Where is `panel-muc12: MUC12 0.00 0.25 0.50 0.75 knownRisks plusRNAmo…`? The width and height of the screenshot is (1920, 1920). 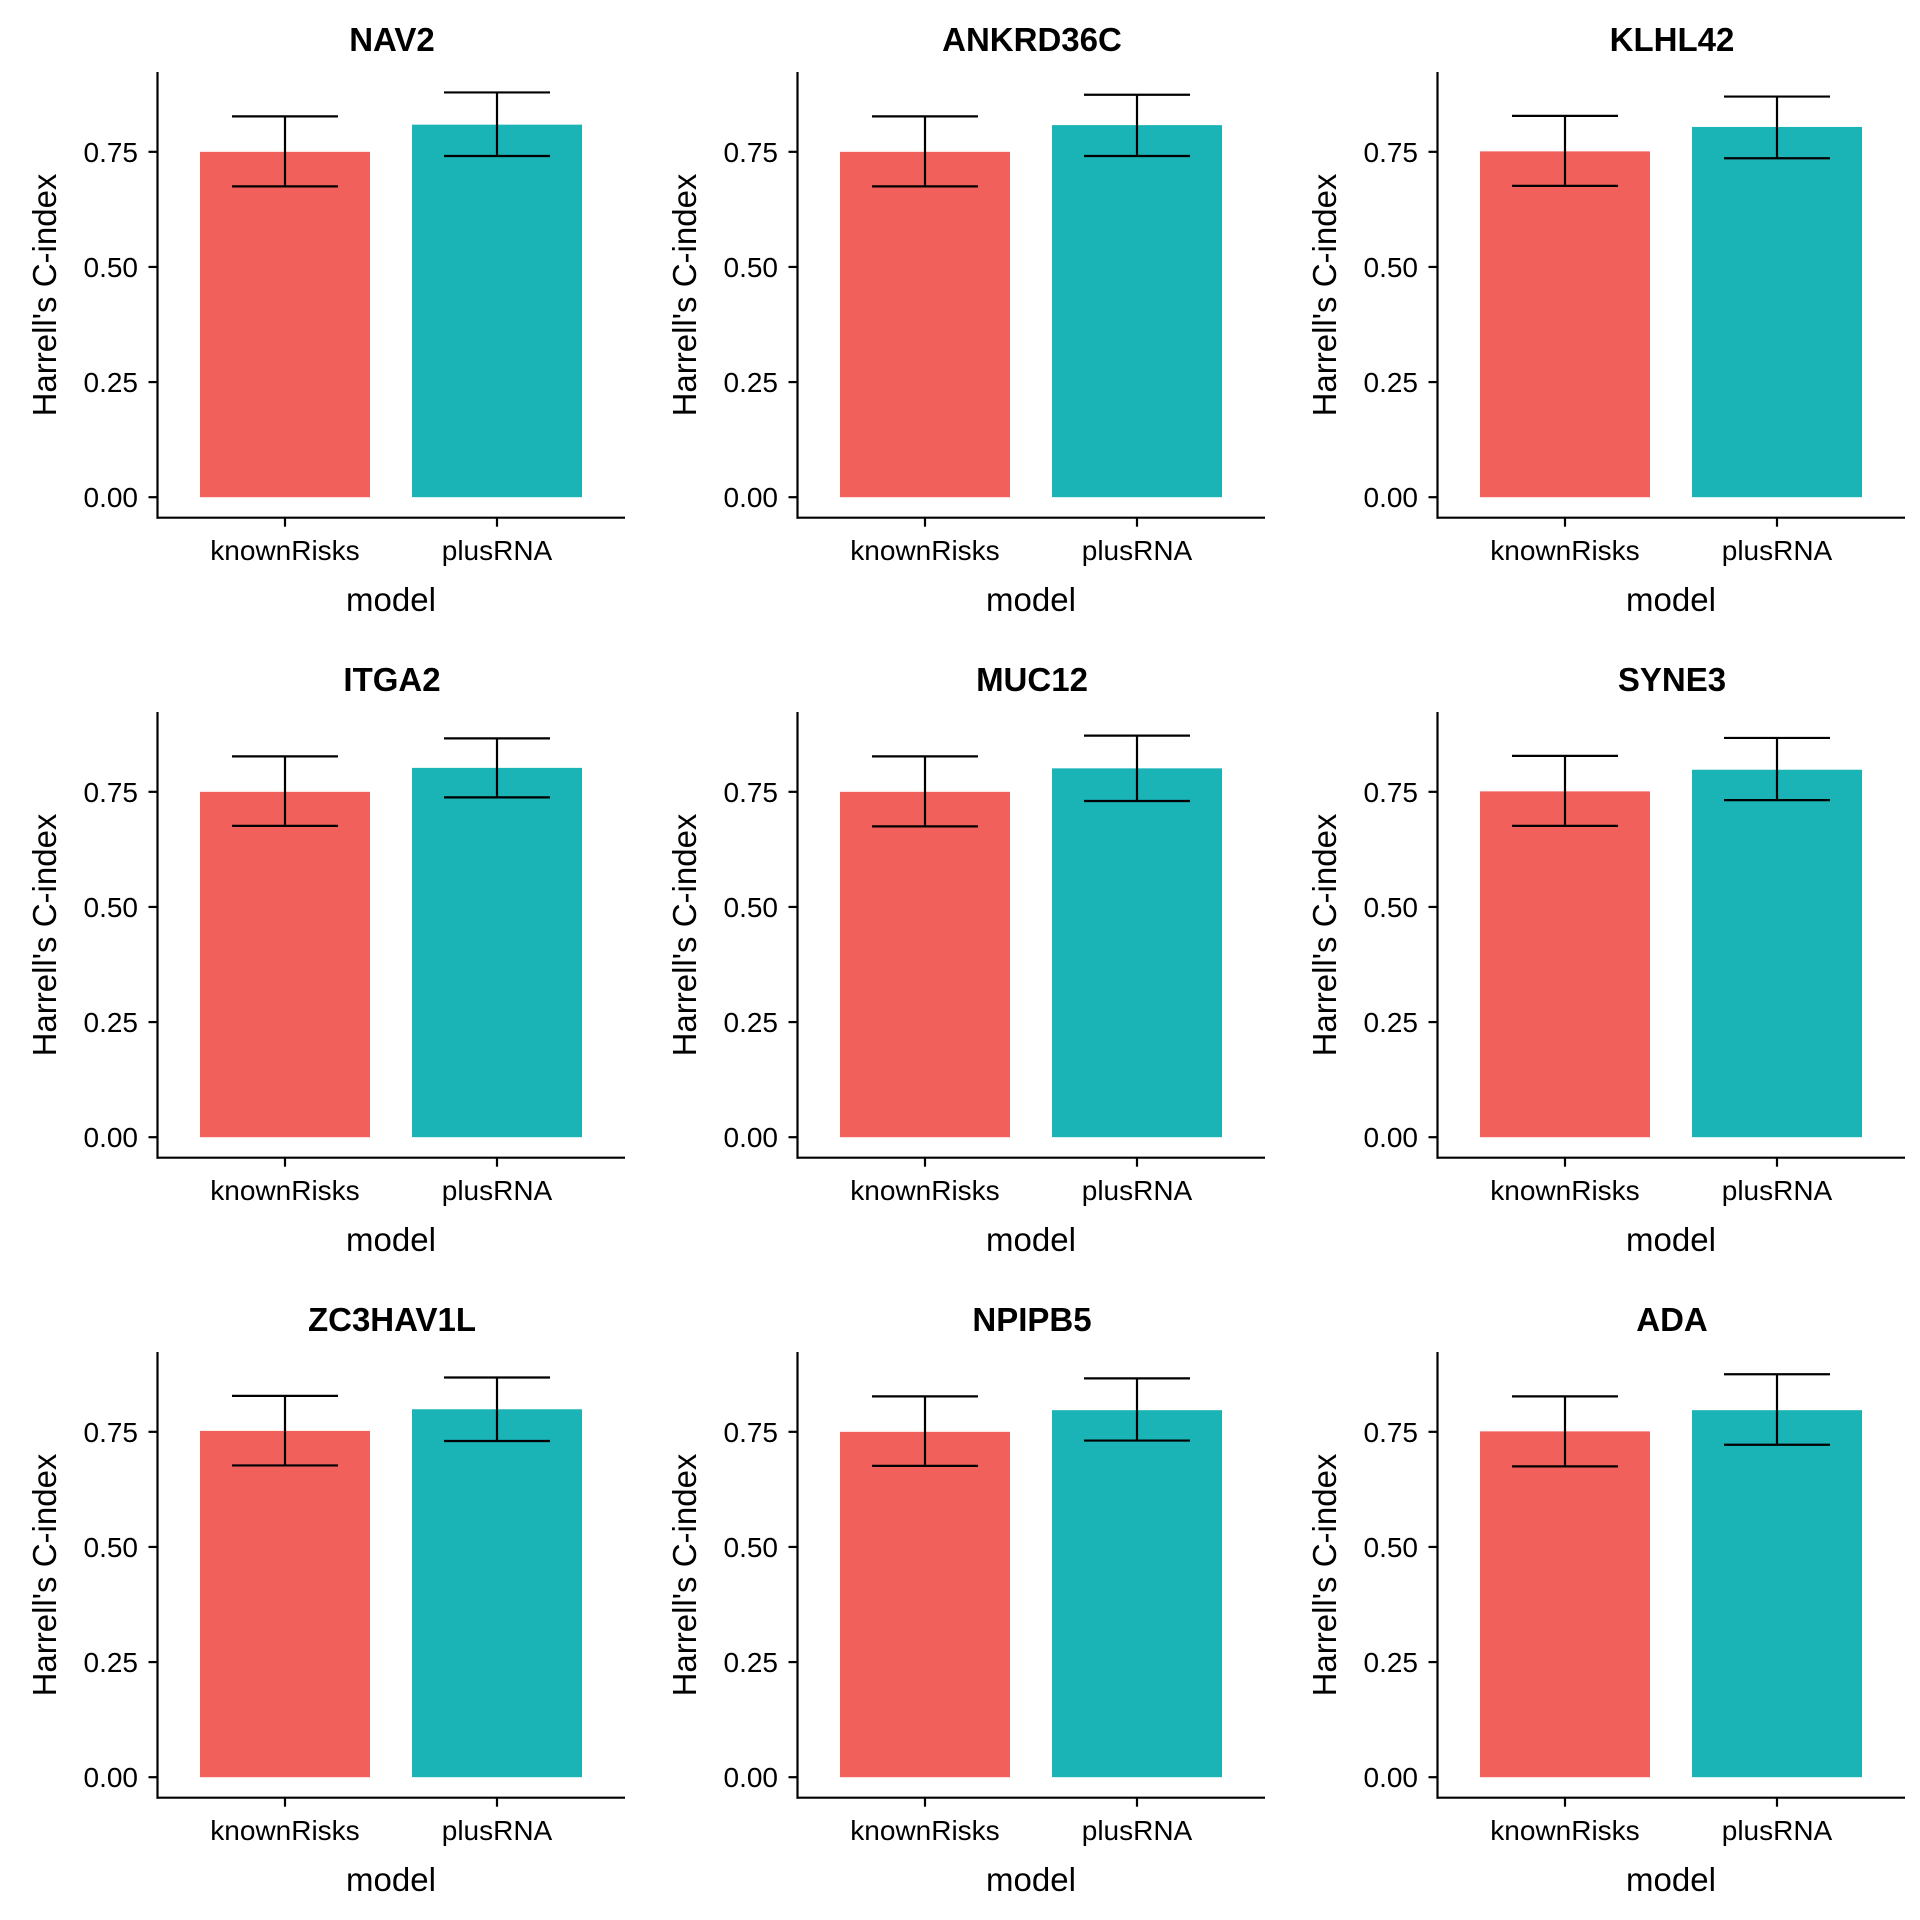 panel-muc12: MUC12 0.00 0.25 0.50 0.75 knownRisks plusRNAmo… is located at coordinates (965, 959).